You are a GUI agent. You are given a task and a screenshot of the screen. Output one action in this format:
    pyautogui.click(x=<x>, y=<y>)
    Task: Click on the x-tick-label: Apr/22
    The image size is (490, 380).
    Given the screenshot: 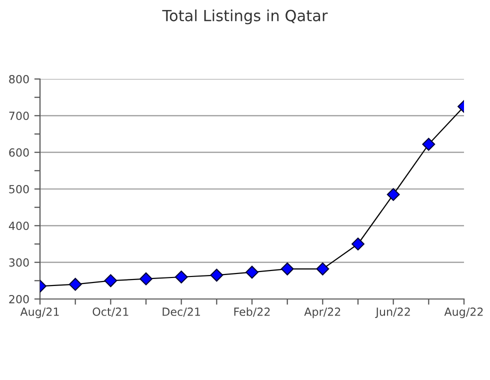 What is the action you would take?
    pyautogui.click(x=322, y=313)
    